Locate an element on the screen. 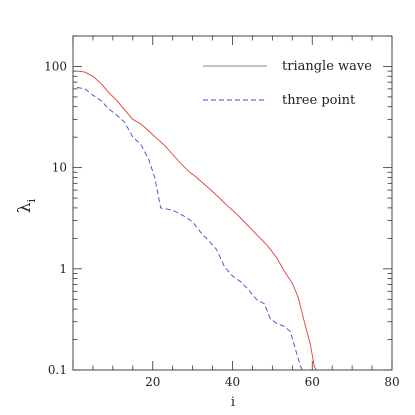 This screenshot has width=415, height=415. y-tick-label: 100 is located at coordinates (55, 66).